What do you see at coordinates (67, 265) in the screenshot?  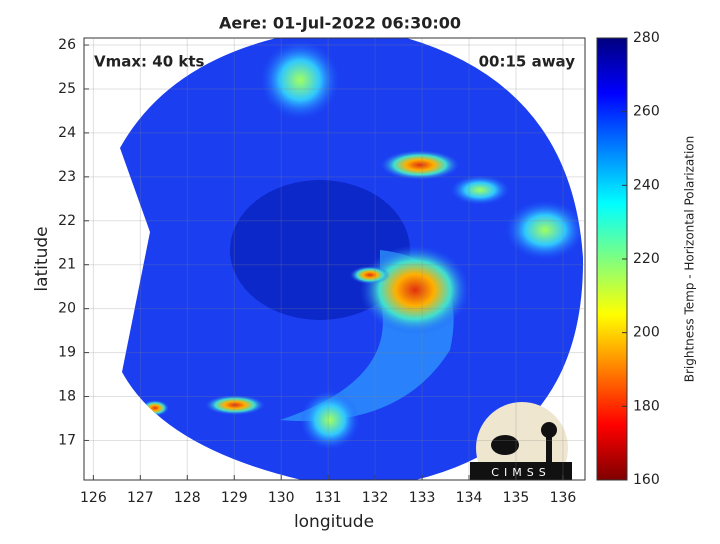 I see `y-tick-label: 21` at bounding box center [67, 265].